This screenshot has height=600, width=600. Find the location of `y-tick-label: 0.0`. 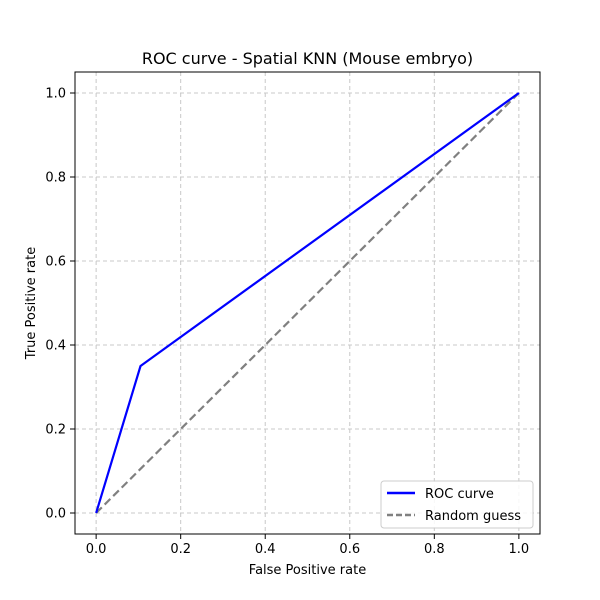

y-tick-label: 0.0 is located at coordinates (55, 514).